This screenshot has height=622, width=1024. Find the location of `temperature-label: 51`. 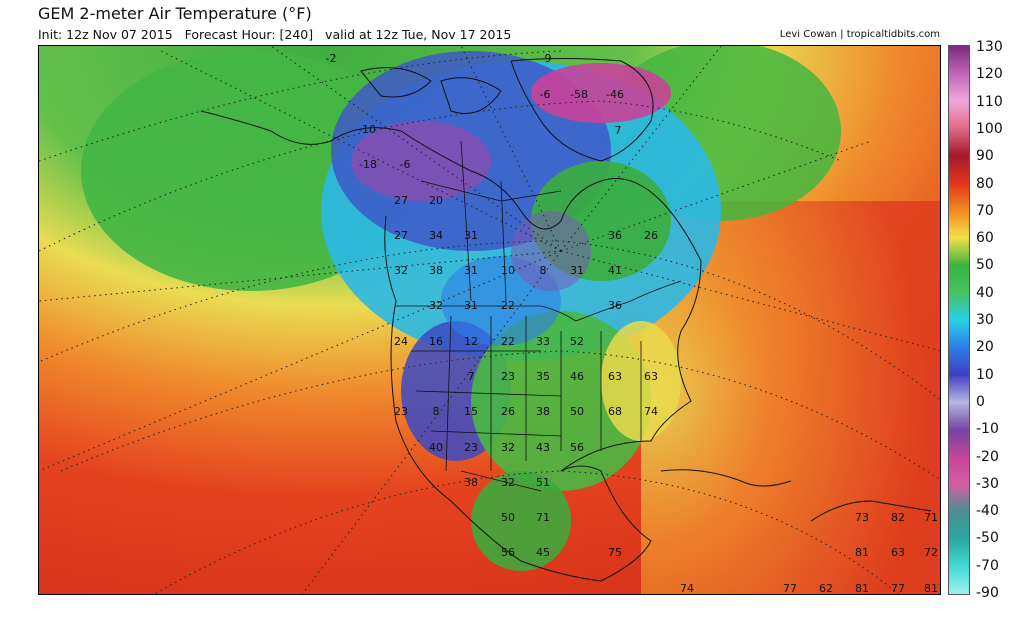

temperature-label: 51 is located at coordinates (543, 482).